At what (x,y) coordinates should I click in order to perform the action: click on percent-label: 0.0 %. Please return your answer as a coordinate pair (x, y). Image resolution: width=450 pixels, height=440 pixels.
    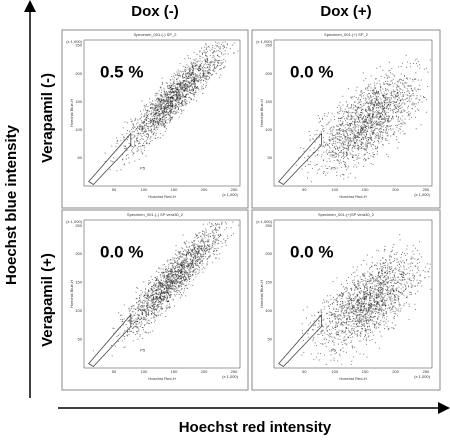
    Looking at the image, I should click on (311, 71).